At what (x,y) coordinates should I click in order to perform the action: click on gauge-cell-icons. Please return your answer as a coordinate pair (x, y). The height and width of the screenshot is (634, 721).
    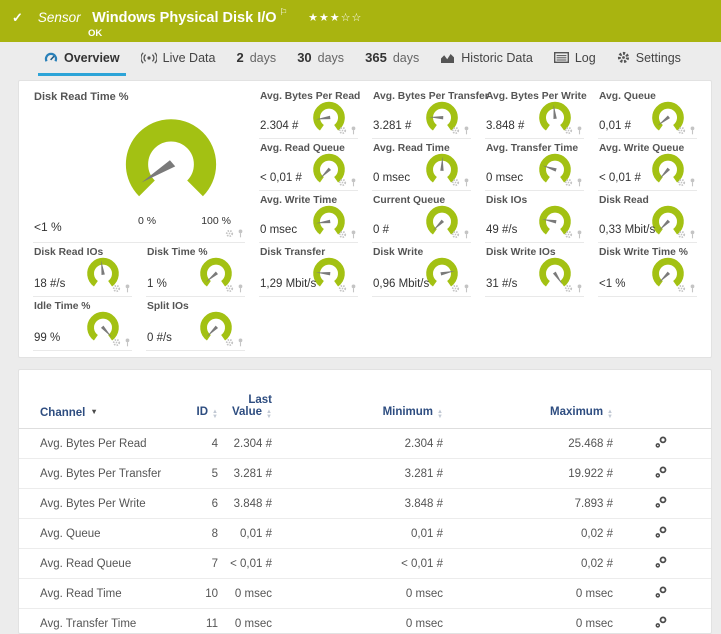
    Looking at the image, I should click on (234, 233).